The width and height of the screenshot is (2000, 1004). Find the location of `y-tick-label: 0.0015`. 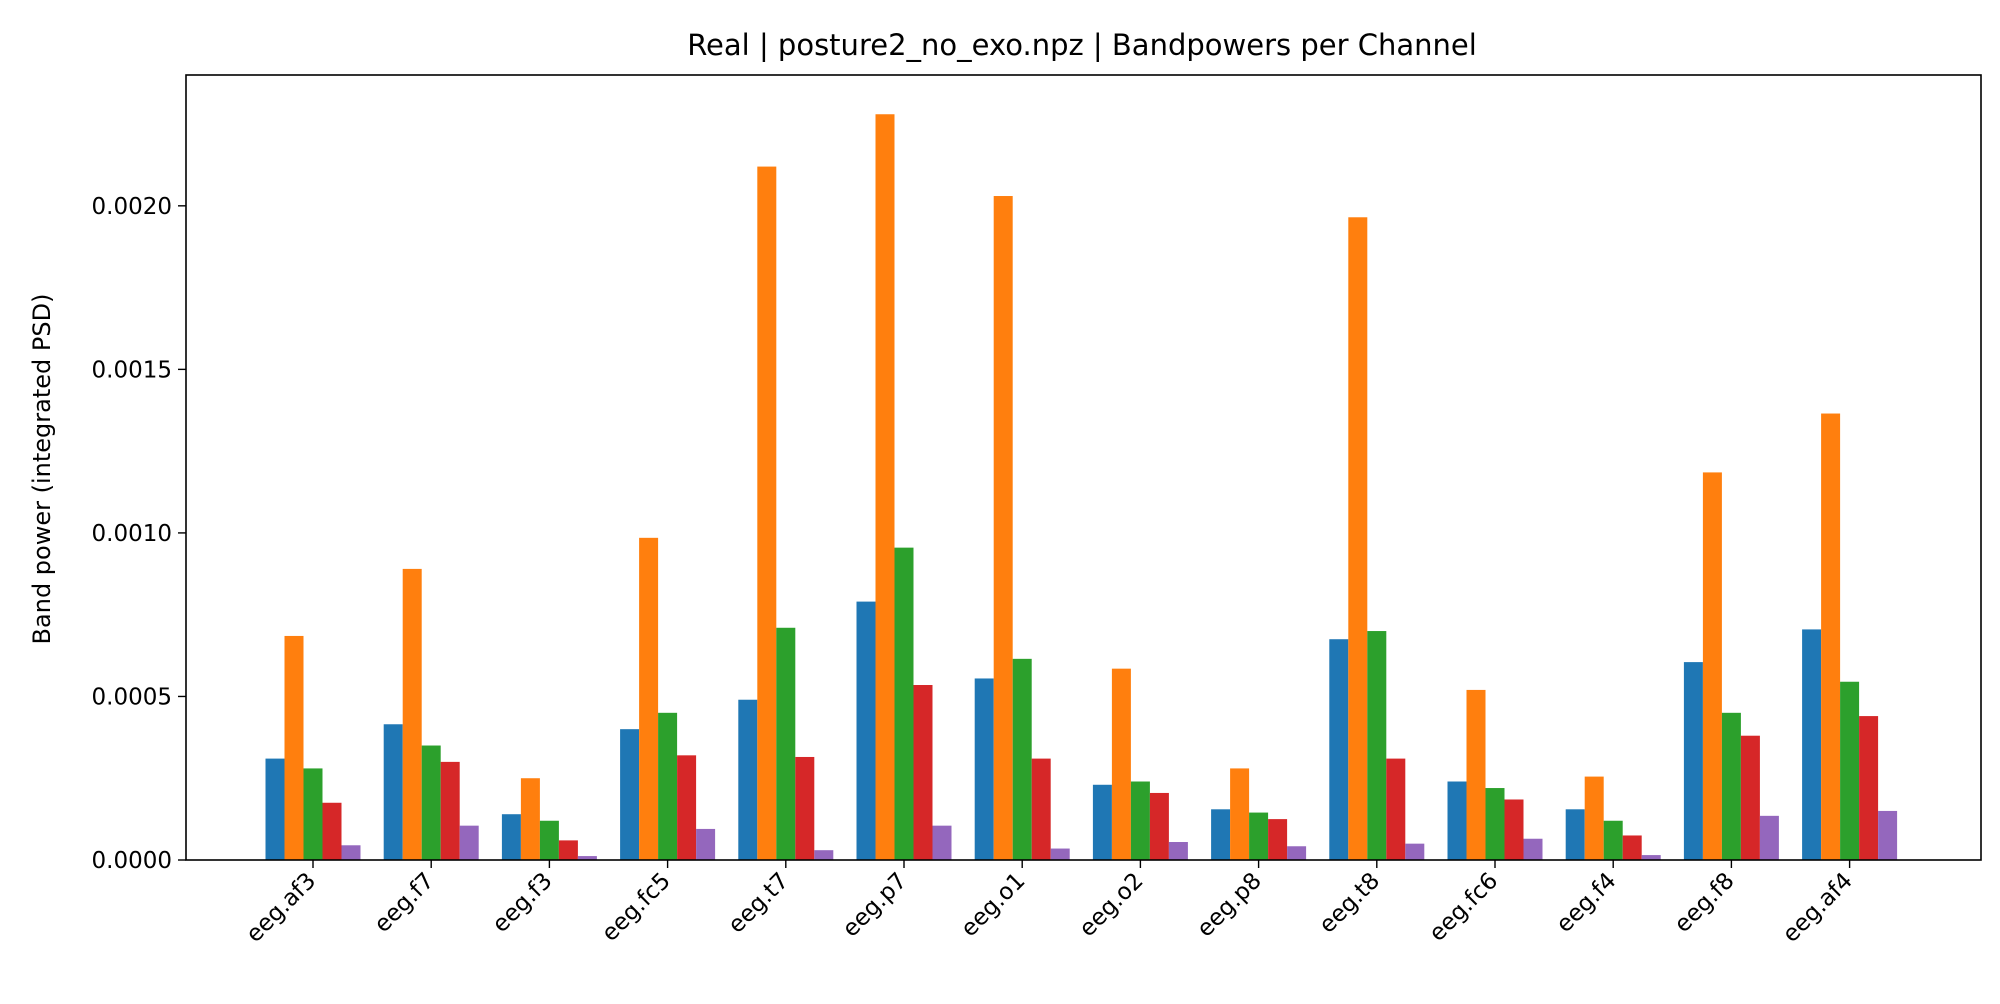

y-tick-label: 0.0015 is located at coordinates (132, 370).